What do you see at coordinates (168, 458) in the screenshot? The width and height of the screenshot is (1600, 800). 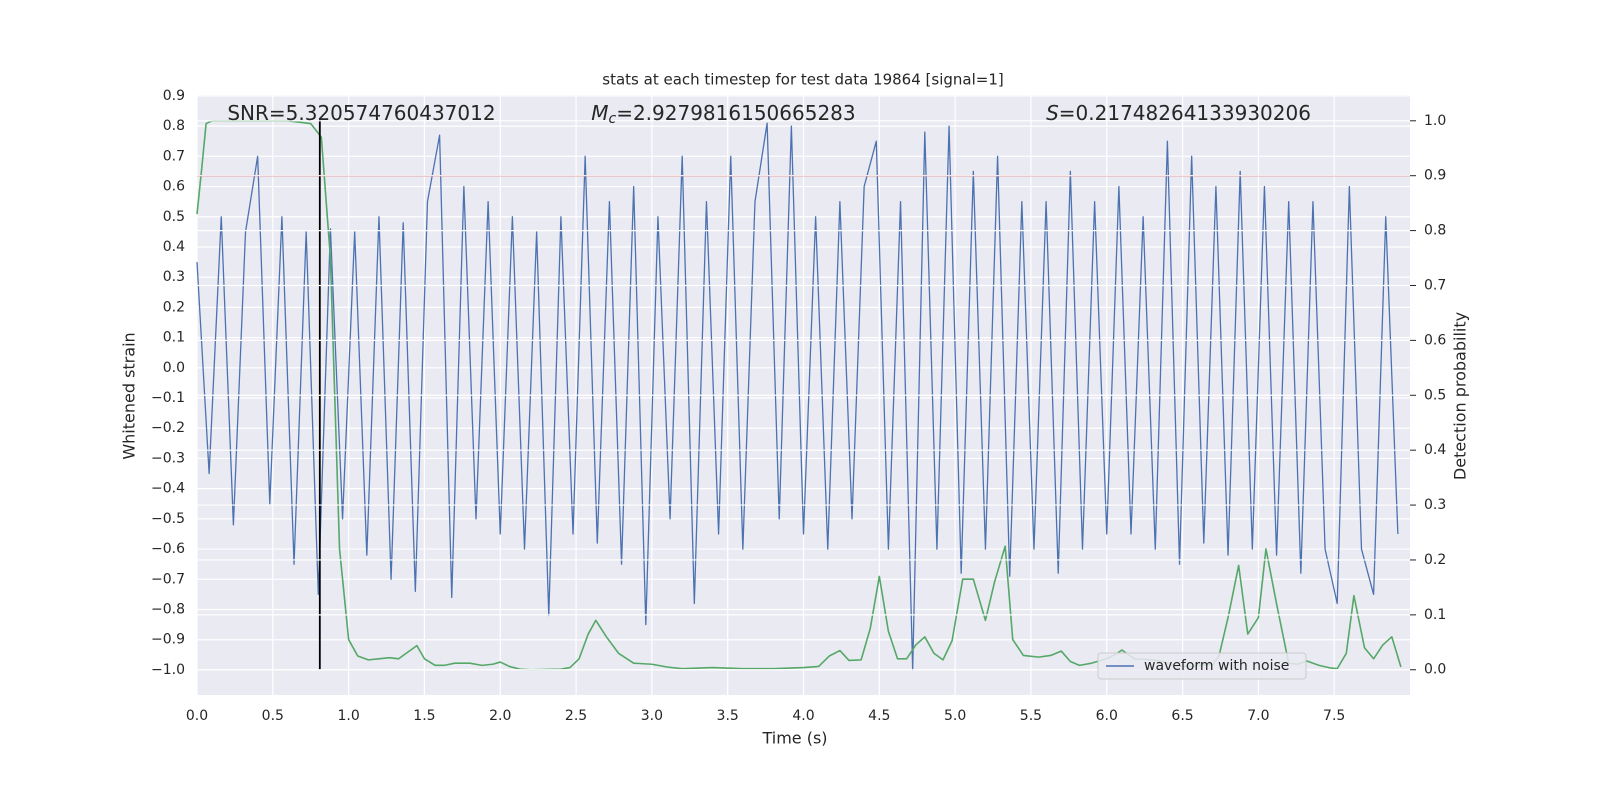 I see `y-tick-label: −0.3` at bounding box center [168, 458].